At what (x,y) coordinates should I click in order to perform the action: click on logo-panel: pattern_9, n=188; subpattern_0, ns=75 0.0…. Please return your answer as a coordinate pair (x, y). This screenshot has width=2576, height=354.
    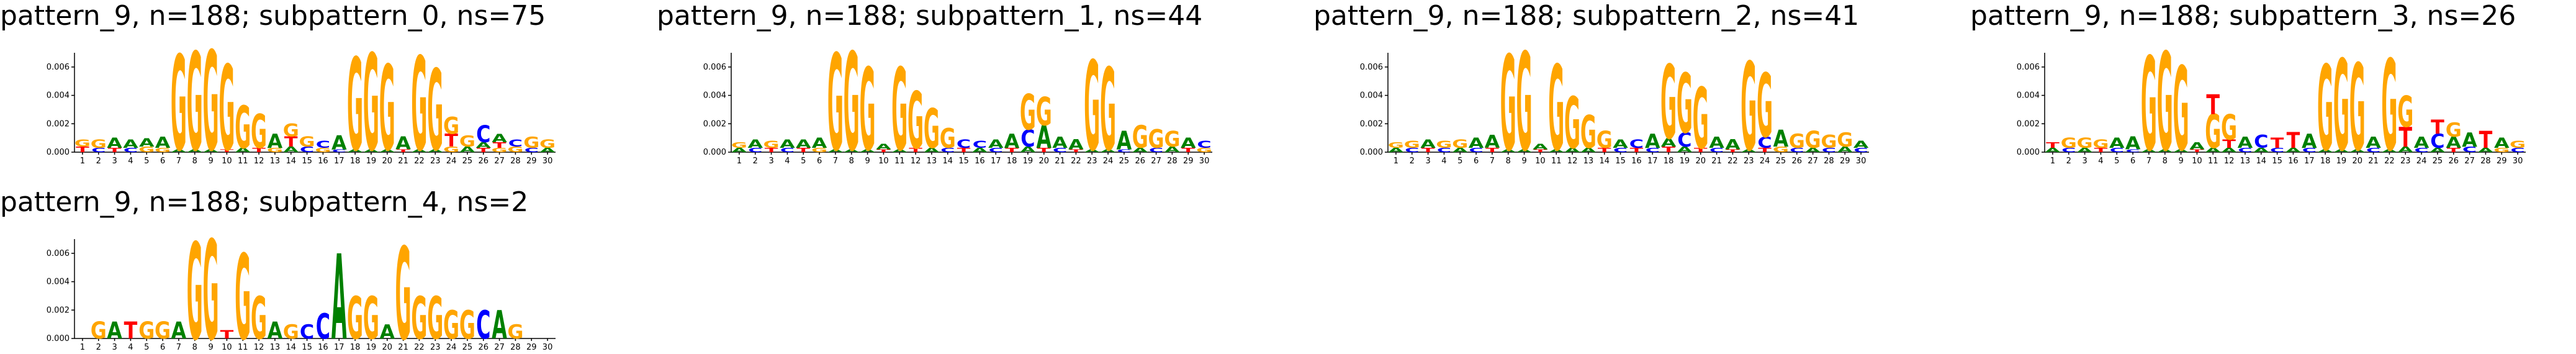
    Looking at the image, I should click on (278, 91).